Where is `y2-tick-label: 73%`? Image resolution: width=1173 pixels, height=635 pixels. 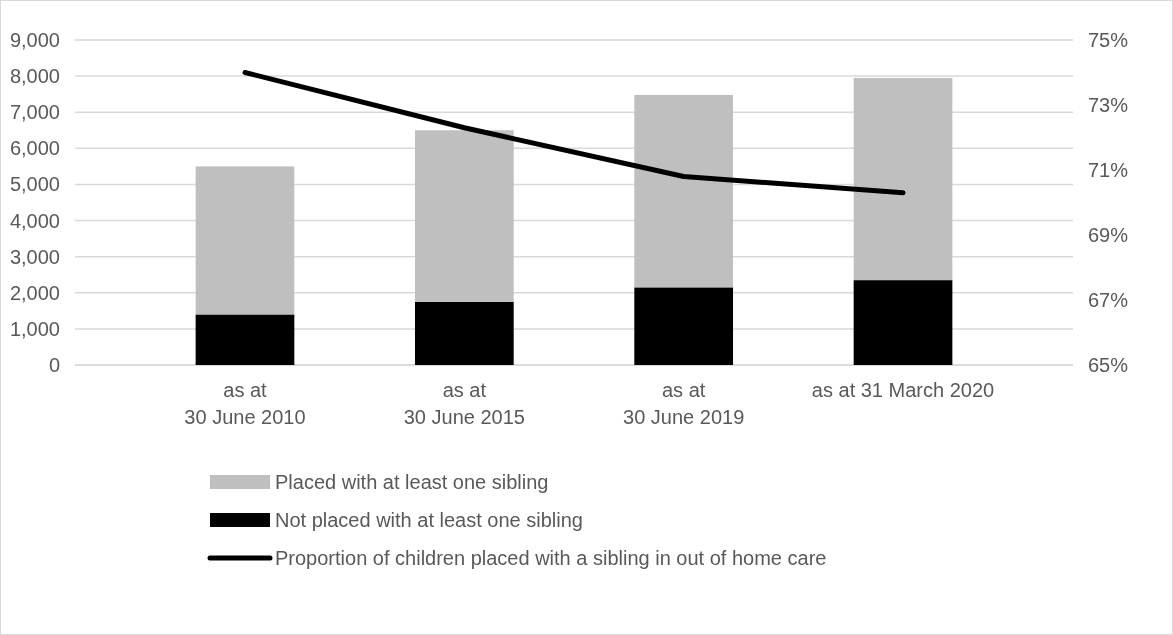
y2-tick-label: 73% is located at coordinates (1108, 105).